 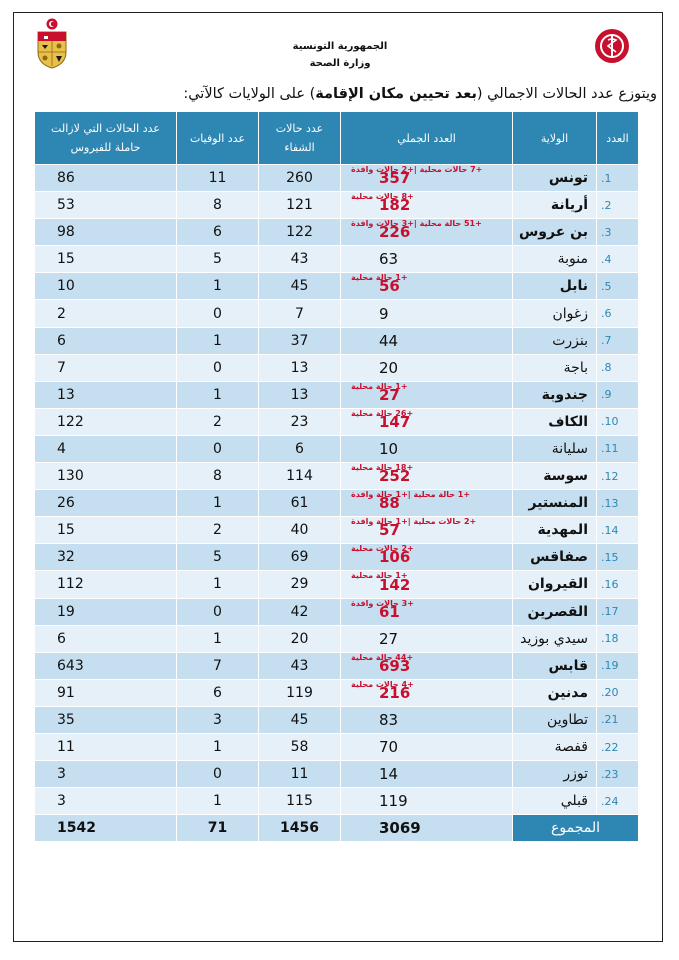 What do you see at coordinates (299, 611) in the screenshot?
I see `row-recovered: 42` at bounding box center [299, 611].